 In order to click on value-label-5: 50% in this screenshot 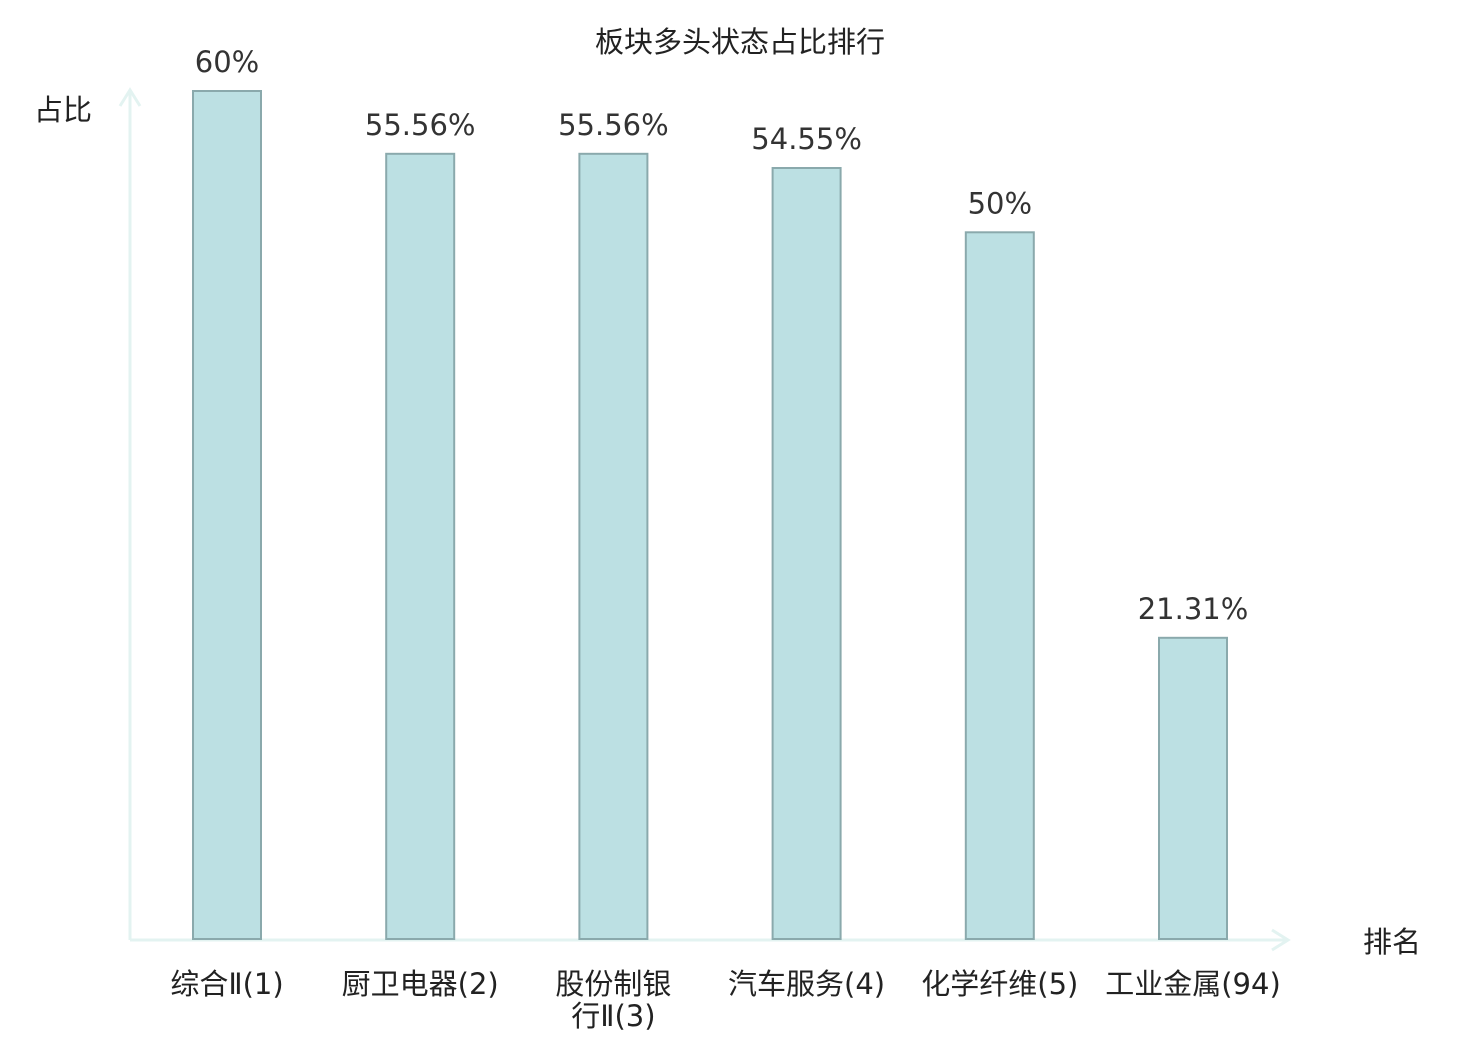, I will do `click(1000, 203)`.